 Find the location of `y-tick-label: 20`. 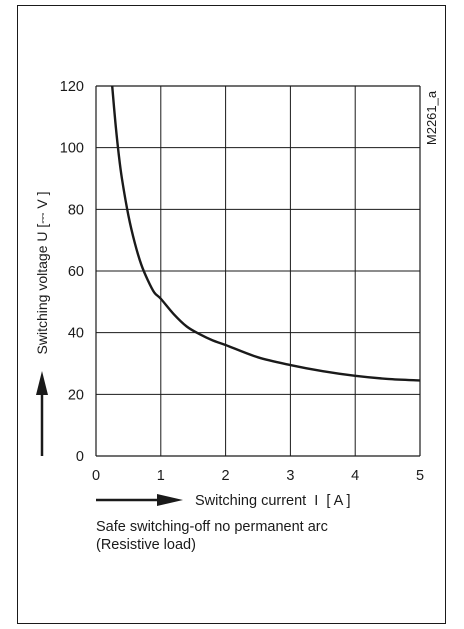

y-tick-label: 20 is located at coordinates (76, 395).